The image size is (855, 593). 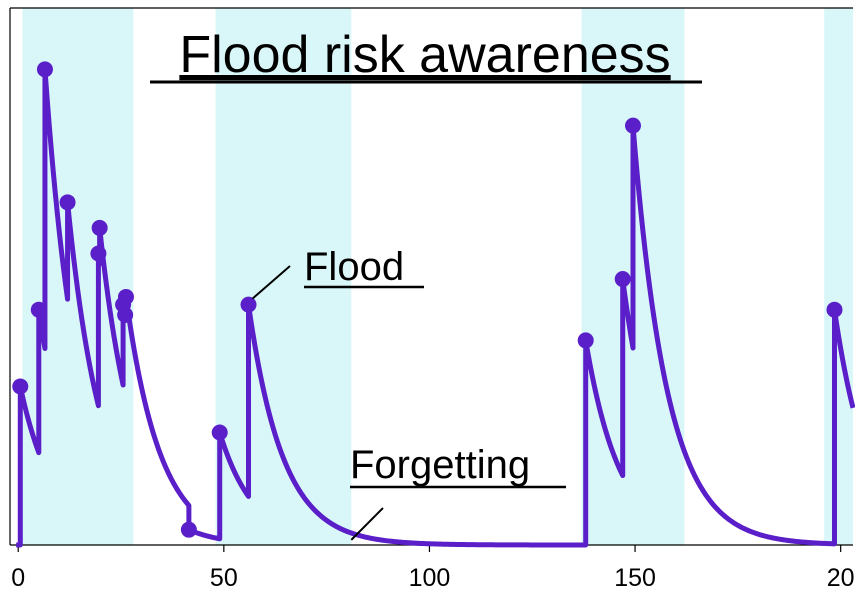 I want to click on chart-title: Flood risk awareness, so click(x=424, y=55).